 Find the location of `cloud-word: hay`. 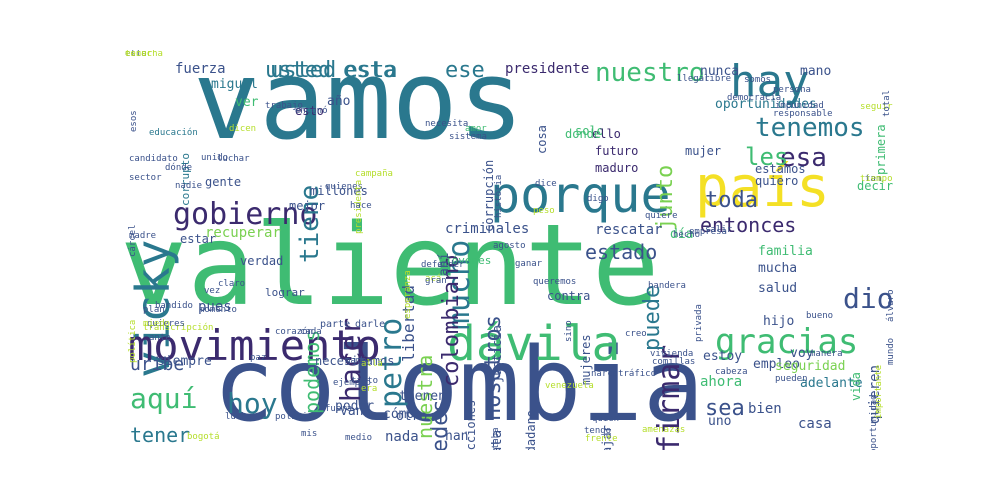

cloud-word: hay is located at coordinates (770, 81).